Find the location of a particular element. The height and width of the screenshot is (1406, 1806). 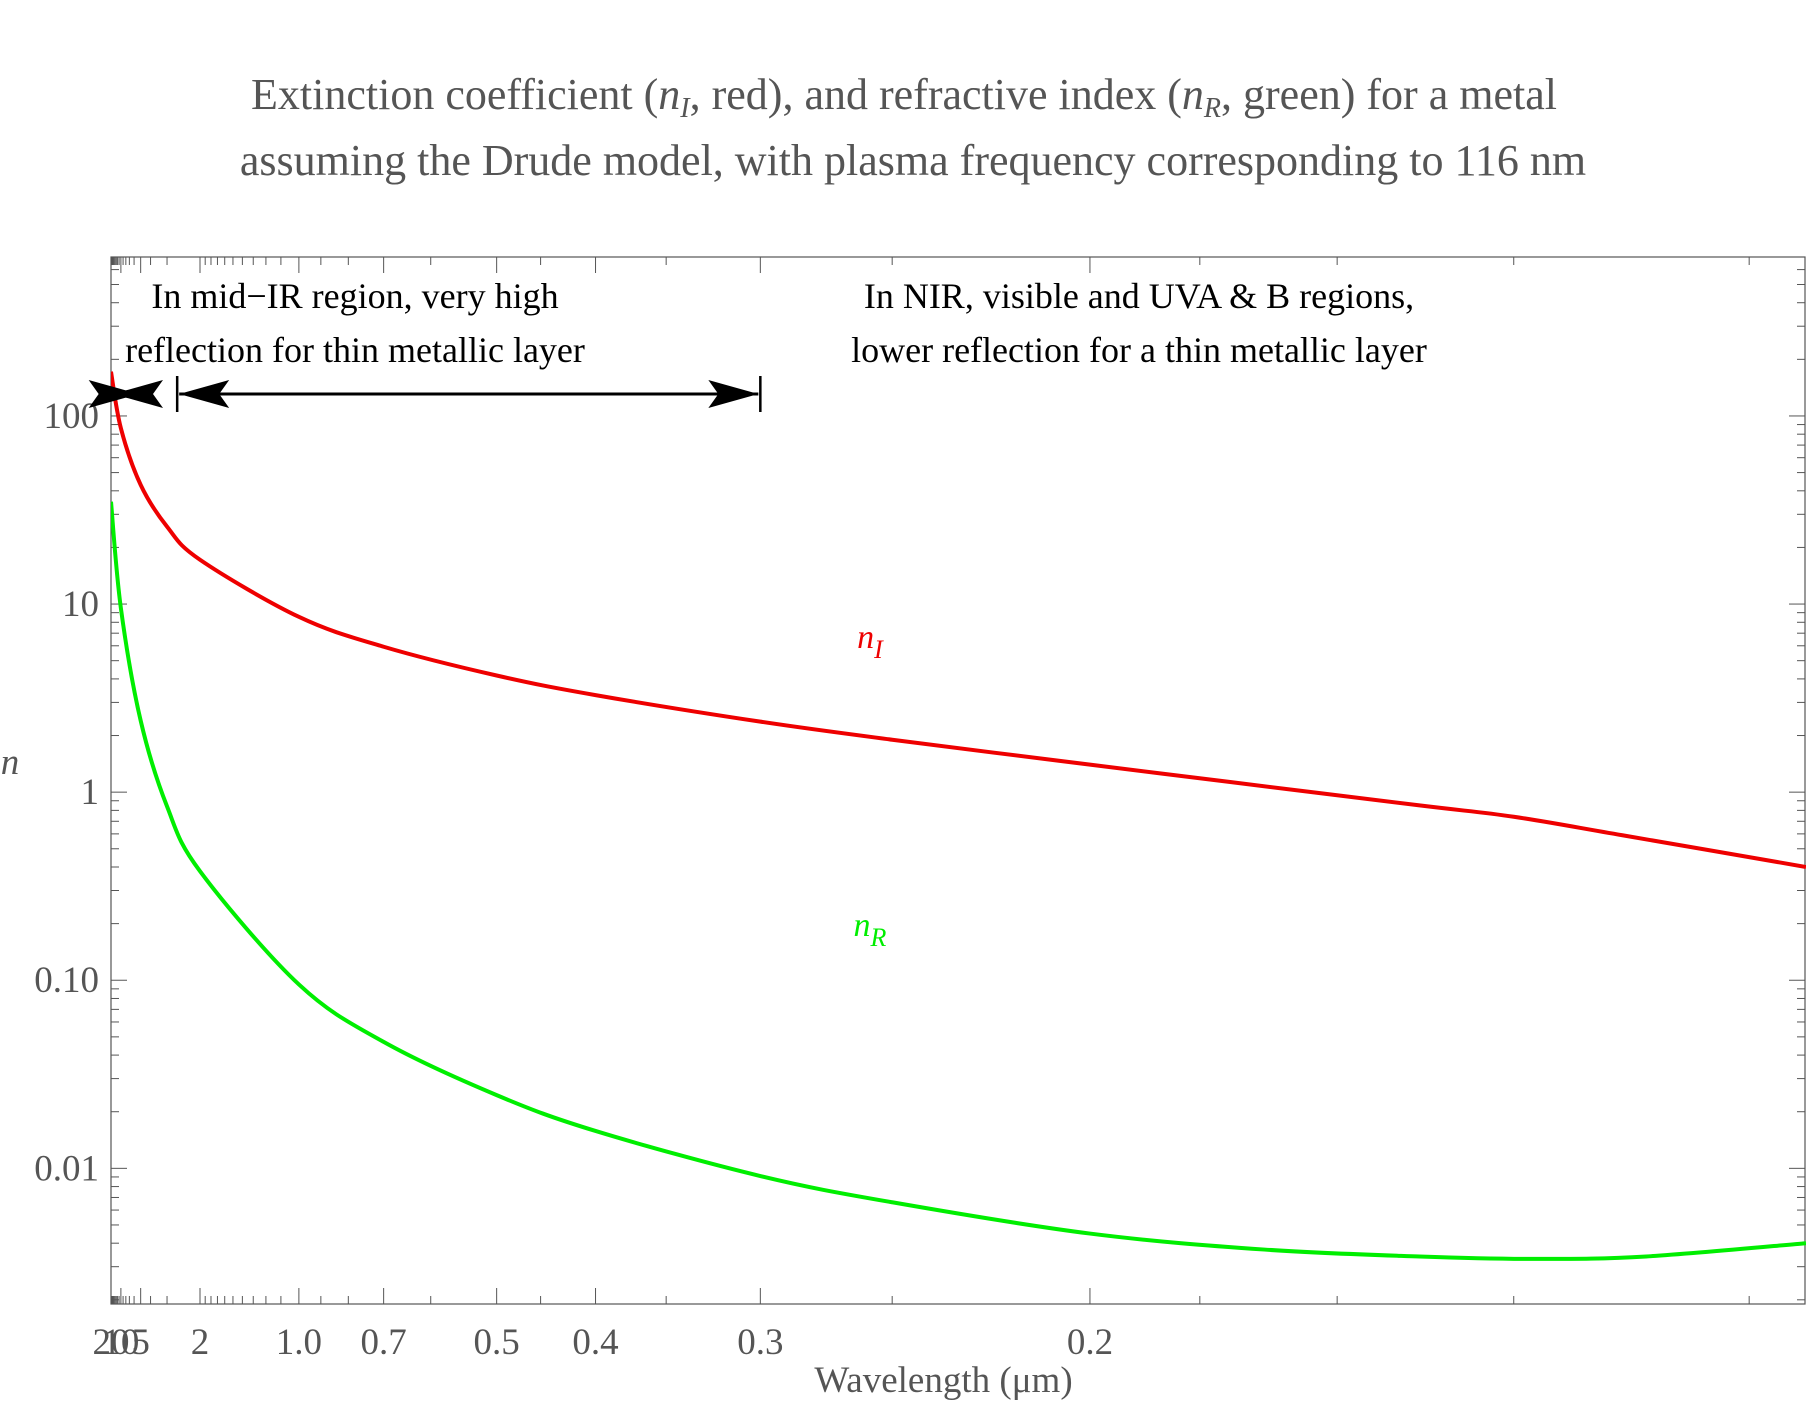

y-tick-label: 0.01 is located at coordinates (66, 1168).